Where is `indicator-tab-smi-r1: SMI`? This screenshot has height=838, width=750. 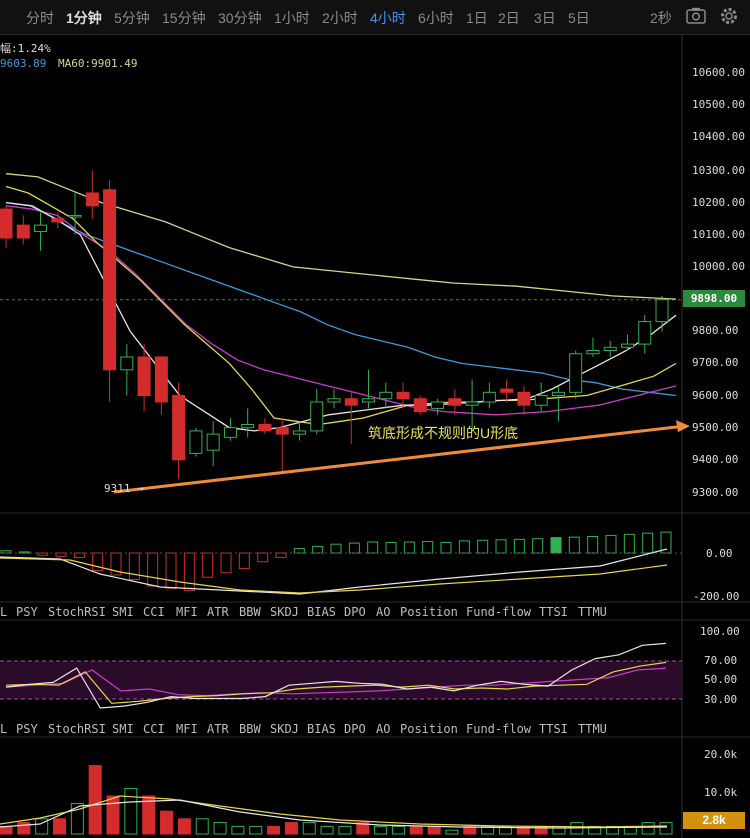
indicator-tab-smi-r1: SMI is located at coordinates (123, 729).